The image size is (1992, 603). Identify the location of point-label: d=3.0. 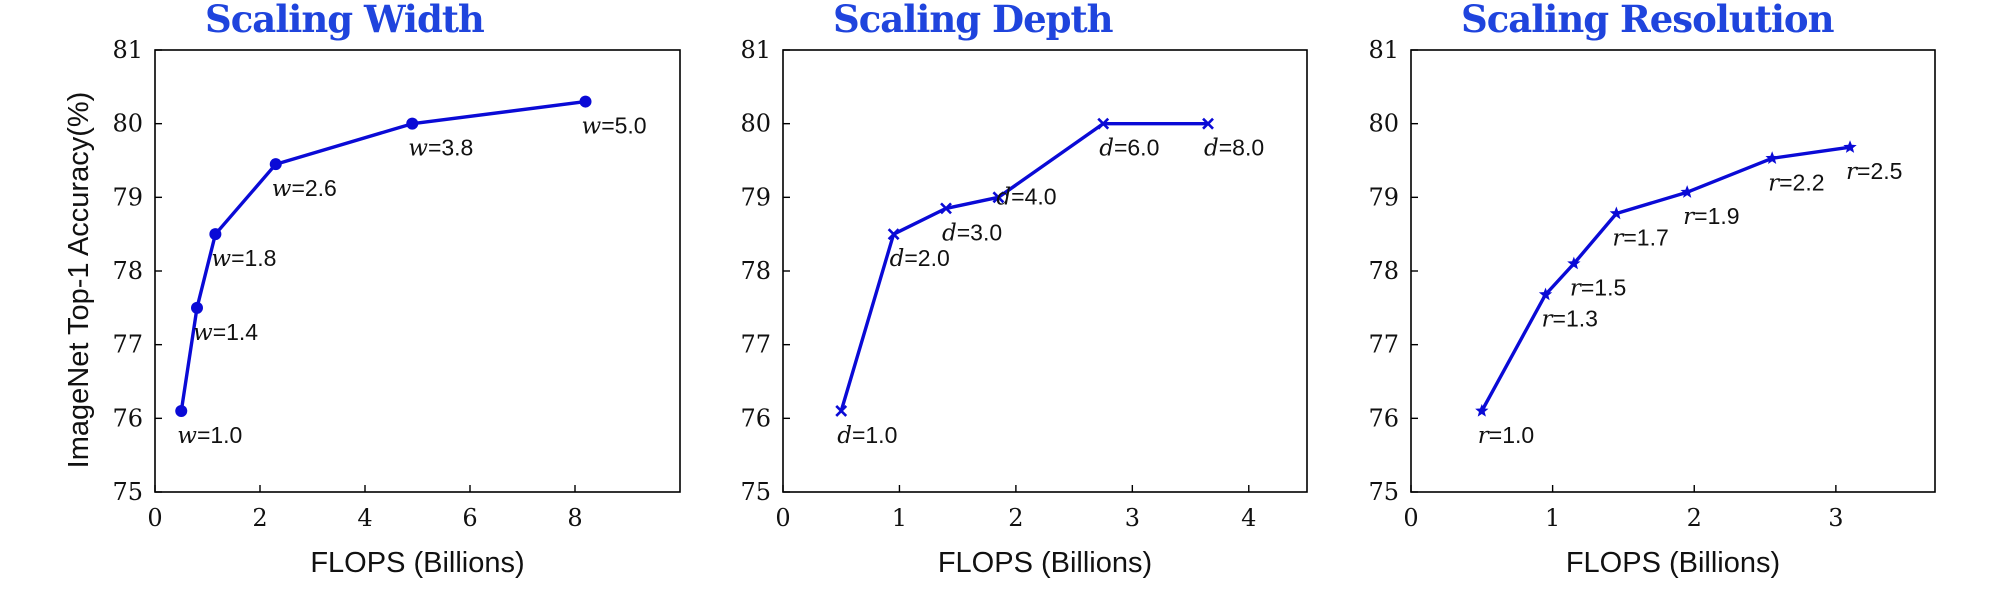
(972, 232).